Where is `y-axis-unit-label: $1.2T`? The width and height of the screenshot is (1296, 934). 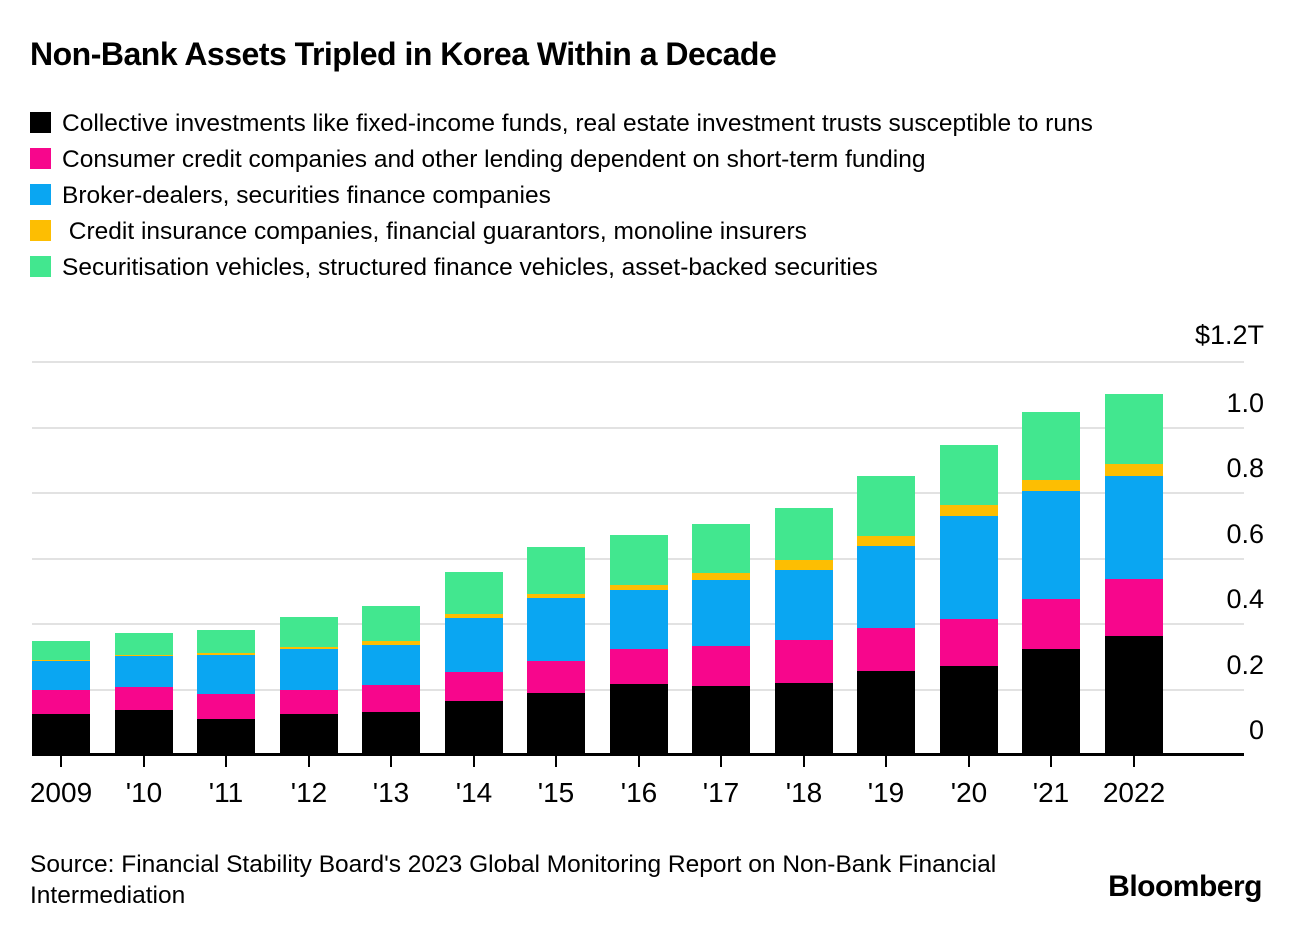 y-axis-unit-label: $1.2T is located at coordinates (1229, 335).